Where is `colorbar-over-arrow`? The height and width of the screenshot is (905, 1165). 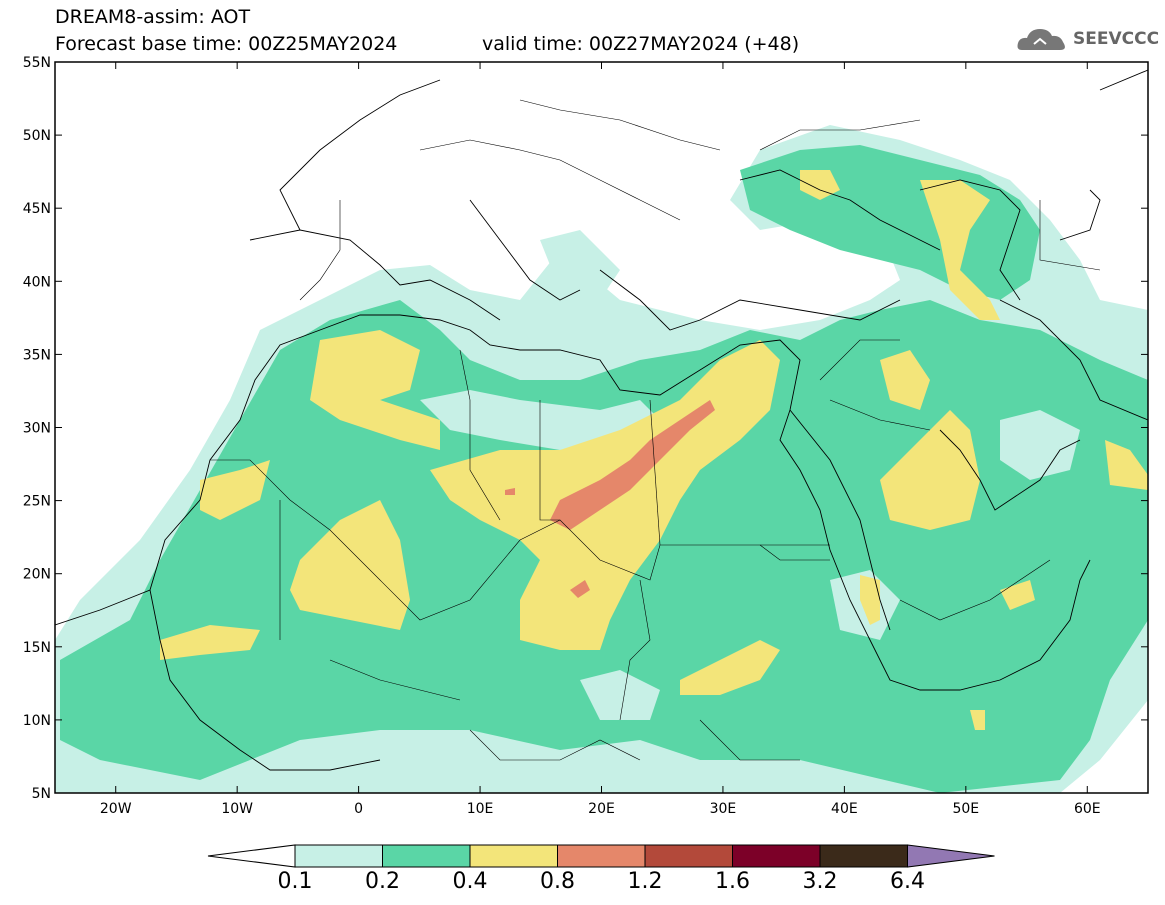
colorbar-over-arrow is located at coordinates (951, 856).